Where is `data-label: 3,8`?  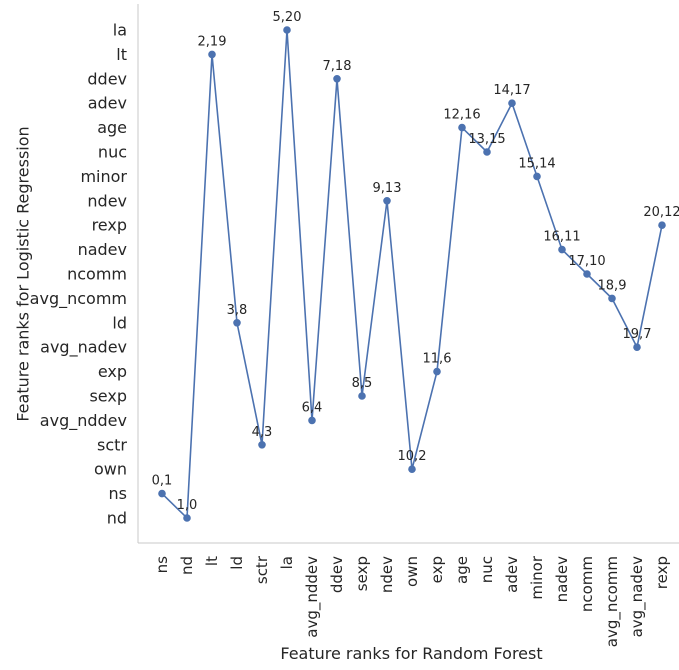
data-label: 3,8 is located at coordinates (237, 310).